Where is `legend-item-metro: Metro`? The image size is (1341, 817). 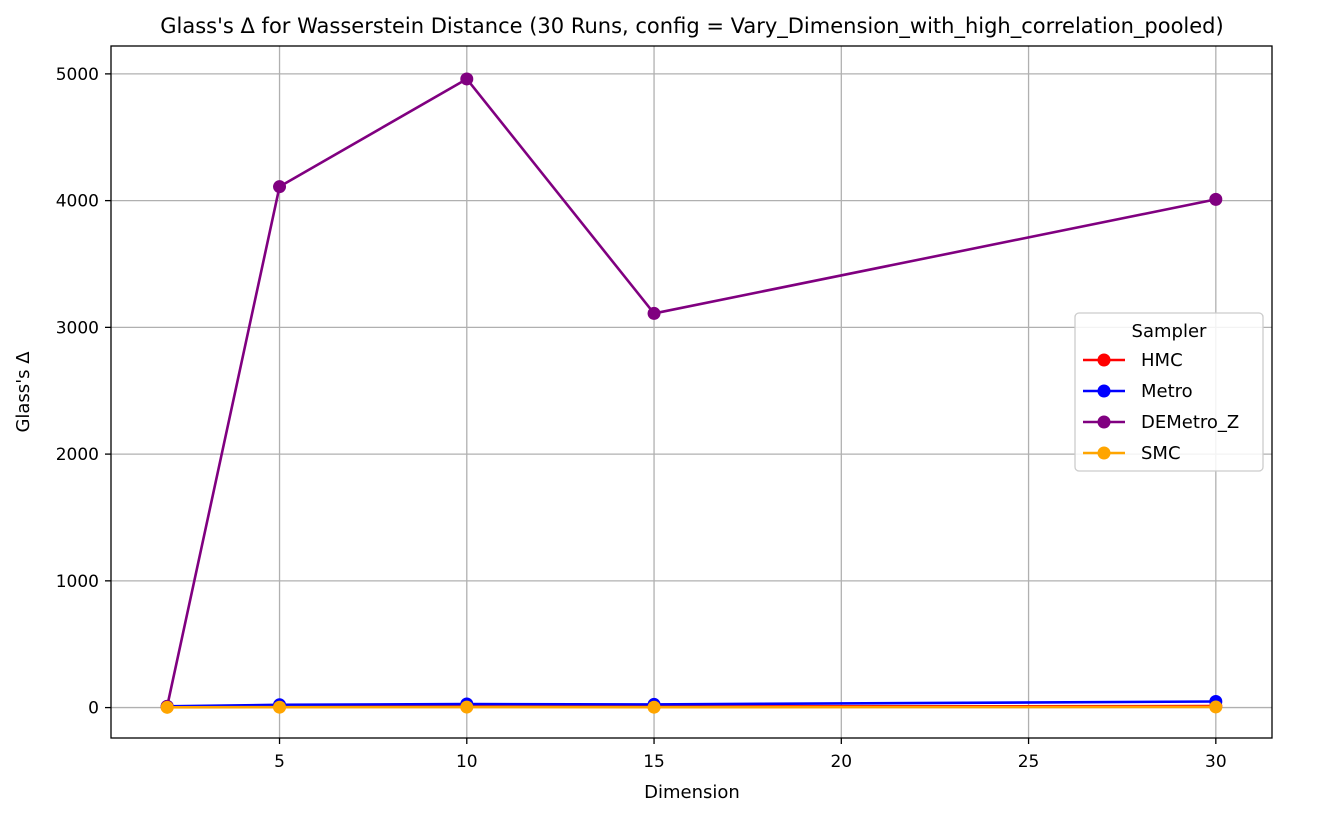
legend-item-metro: Metro is located at coordinates (1138, 391).